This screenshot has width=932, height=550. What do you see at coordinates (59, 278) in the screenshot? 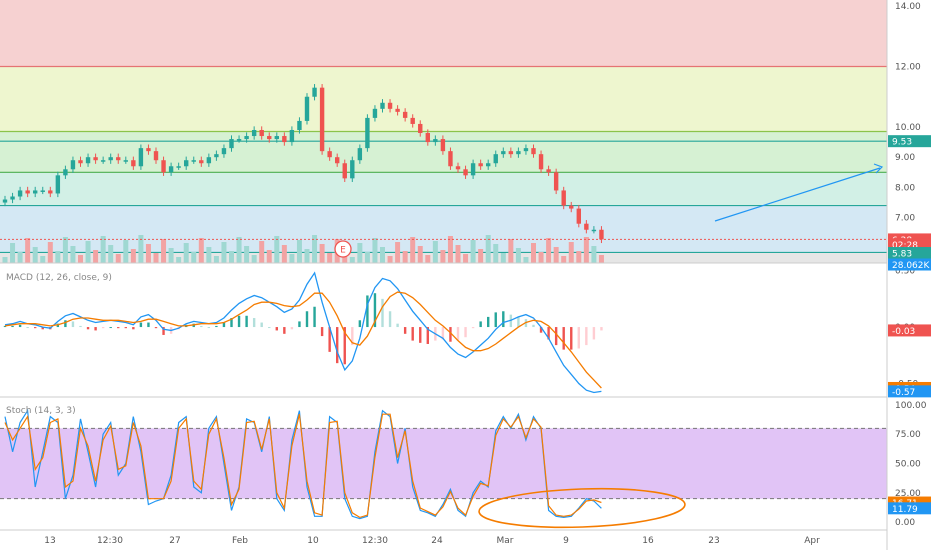
I see `macd-title: MACD (12, 26, close, 9)` at bounding box center [59, 278].